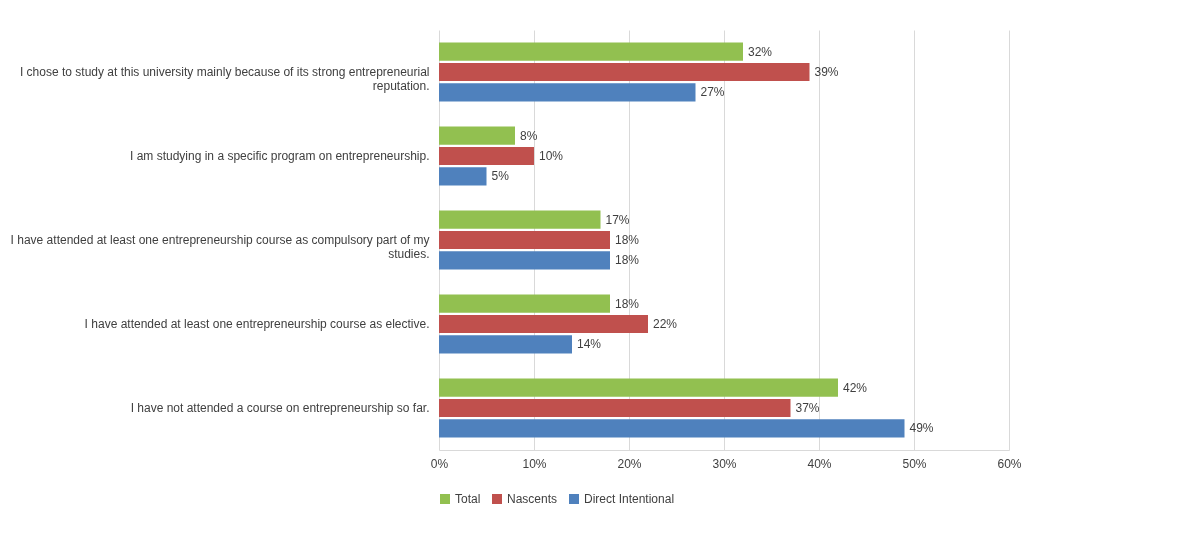 The height and width of the screenshot is (535, 1187). Describe the element at coordinates (224, 79) in the screenshot. I see `y-tick-label: I chose to study at this university mainly because of its strong entrepreneurial reputation.` at that location.